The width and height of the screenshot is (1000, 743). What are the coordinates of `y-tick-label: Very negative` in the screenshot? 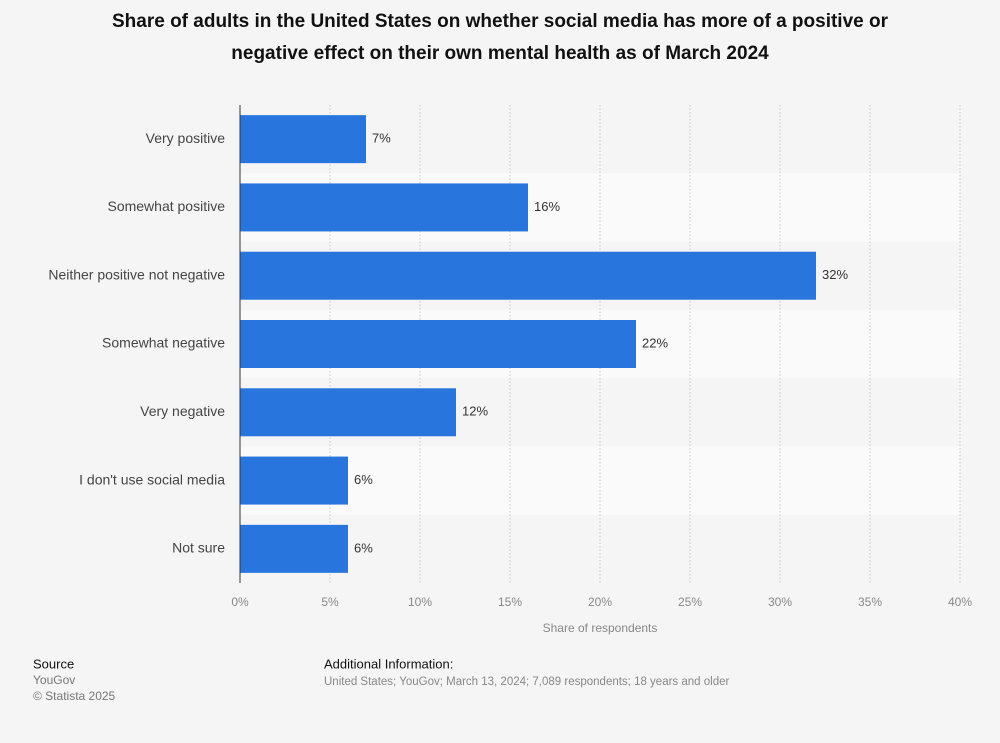 It's located at (182, 411).